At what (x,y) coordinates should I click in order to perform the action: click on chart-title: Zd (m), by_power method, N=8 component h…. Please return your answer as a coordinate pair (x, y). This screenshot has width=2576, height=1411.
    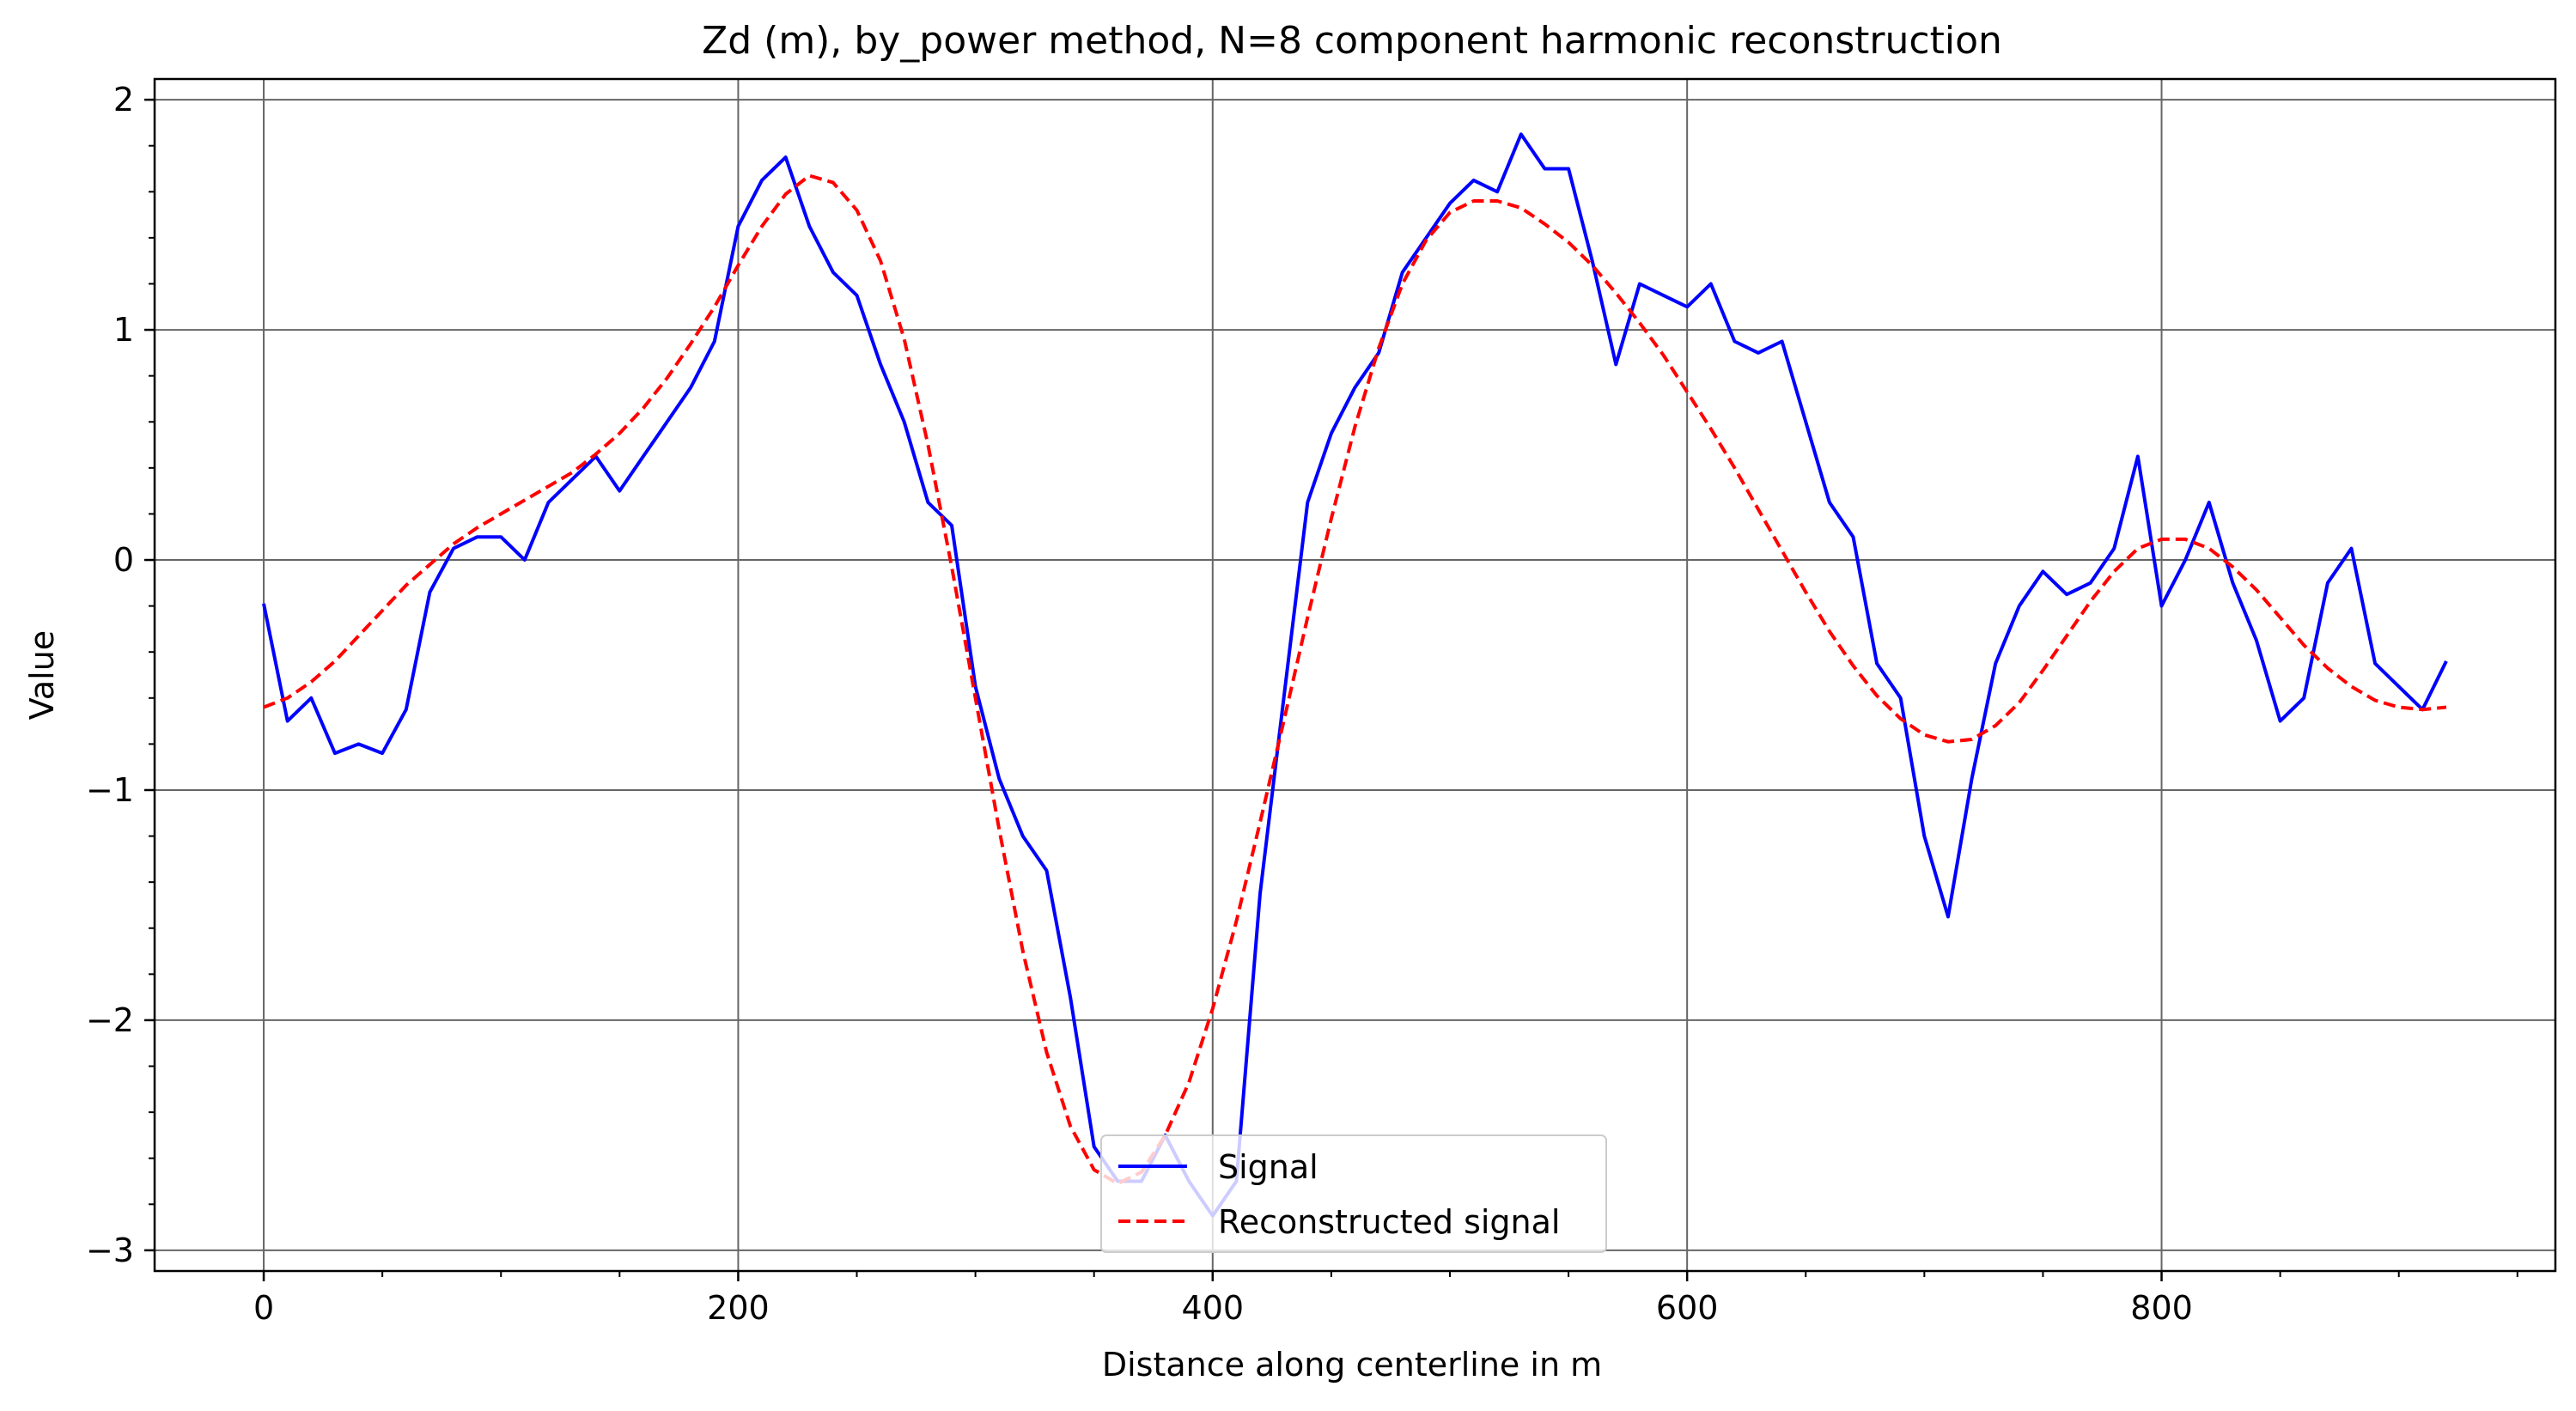
    Looking at the image, I should click on (1352, 41).